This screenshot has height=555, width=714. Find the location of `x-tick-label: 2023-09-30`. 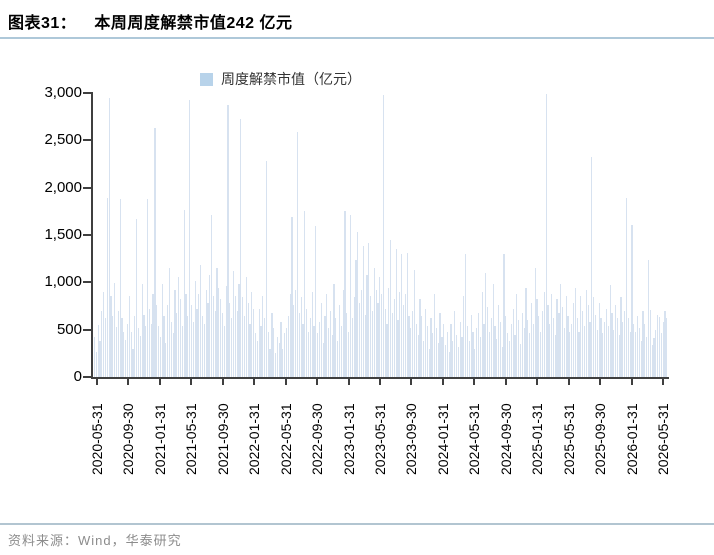

x-tick-label: 2023-09-30 is located at coordinates (411, 439).